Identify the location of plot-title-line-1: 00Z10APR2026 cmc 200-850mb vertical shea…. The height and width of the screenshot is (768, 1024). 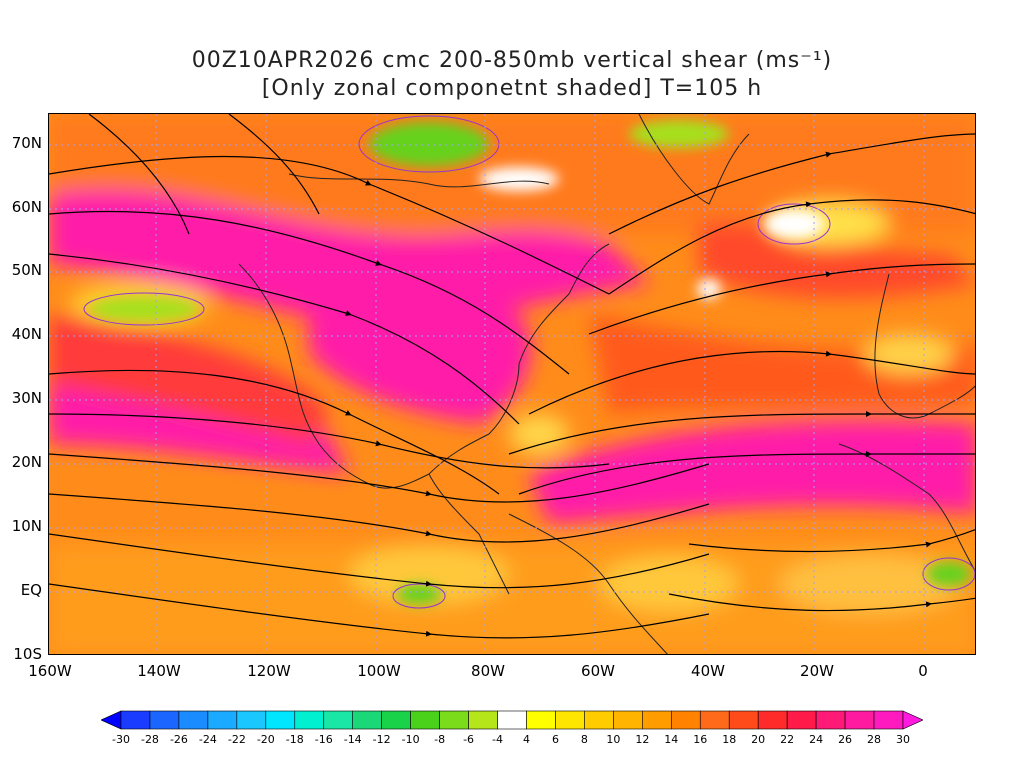
(512, 60).